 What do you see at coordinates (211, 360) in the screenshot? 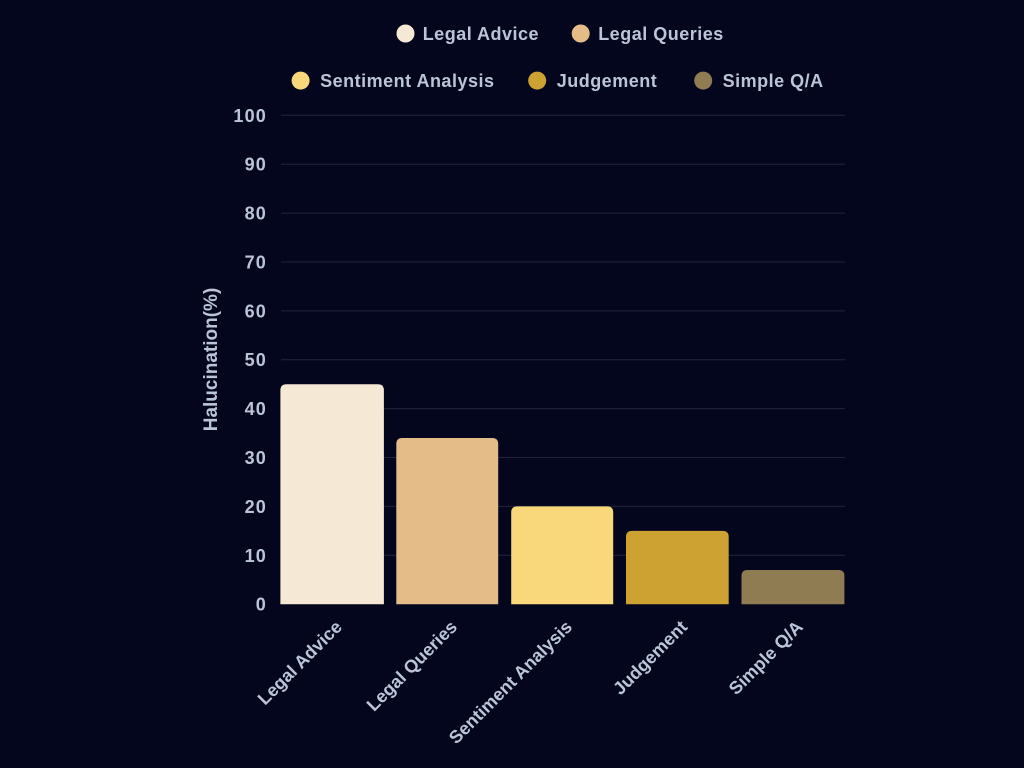
I see `svg-text: Halucination(%)` at bounding box center [211, 360].